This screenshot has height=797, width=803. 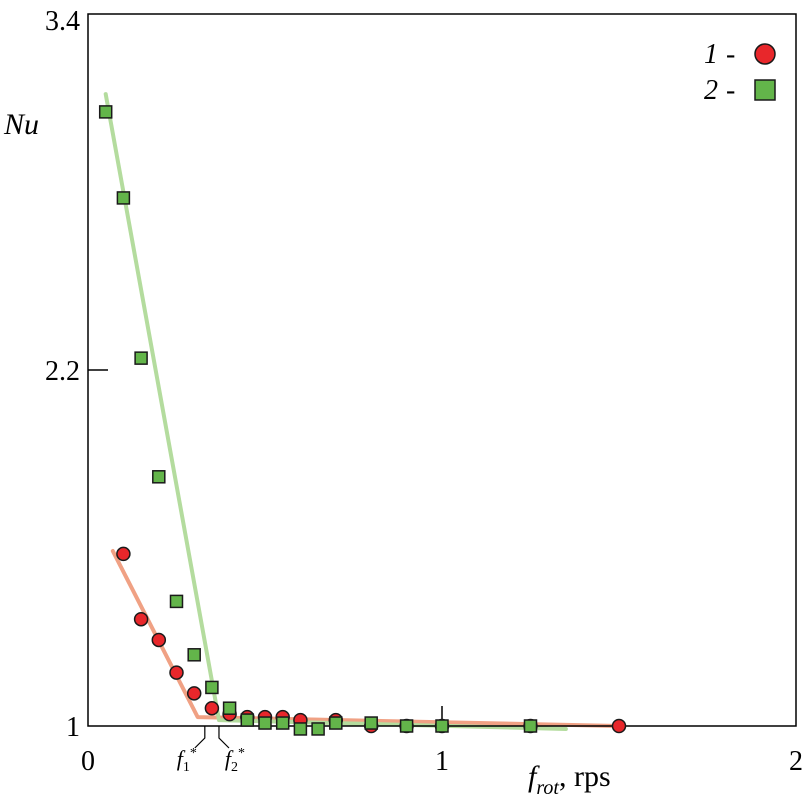 What do you see at coordinates (585, 776) in the screenshot?
I see `x-axis-title-unit: , rps` at bounding box center [585, 776].